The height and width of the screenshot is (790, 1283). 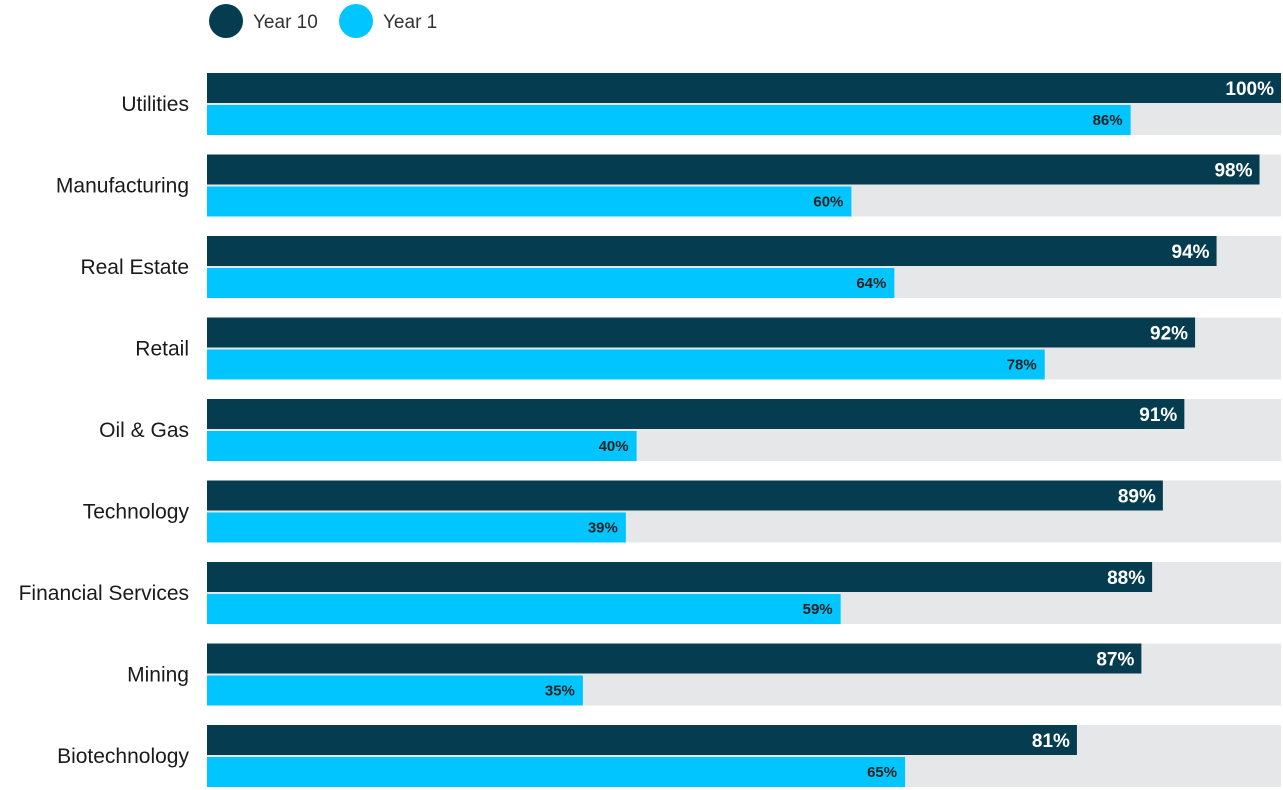 What do you see at coordinates (680, 267) in the screenshot?
I see `bar-group-real-estate: Real Estate 94% 64%` at bounding box center [680, 267].